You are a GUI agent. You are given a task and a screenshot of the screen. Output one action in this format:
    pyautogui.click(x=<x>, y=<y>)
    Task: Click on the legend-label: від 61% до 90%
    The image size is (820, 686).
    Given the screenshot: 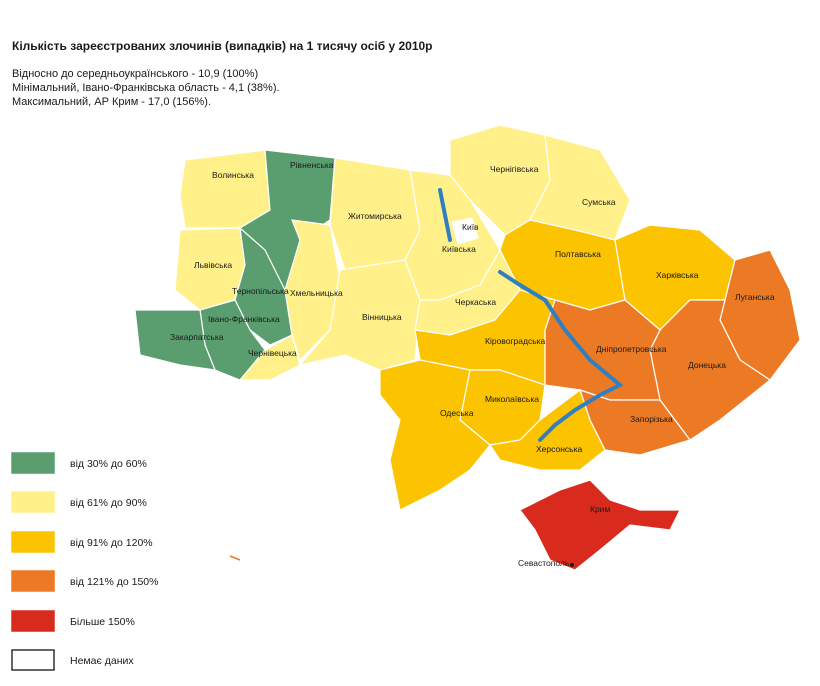 What is the action you would take?
    pyautogui.click(x=108, y=503)
    